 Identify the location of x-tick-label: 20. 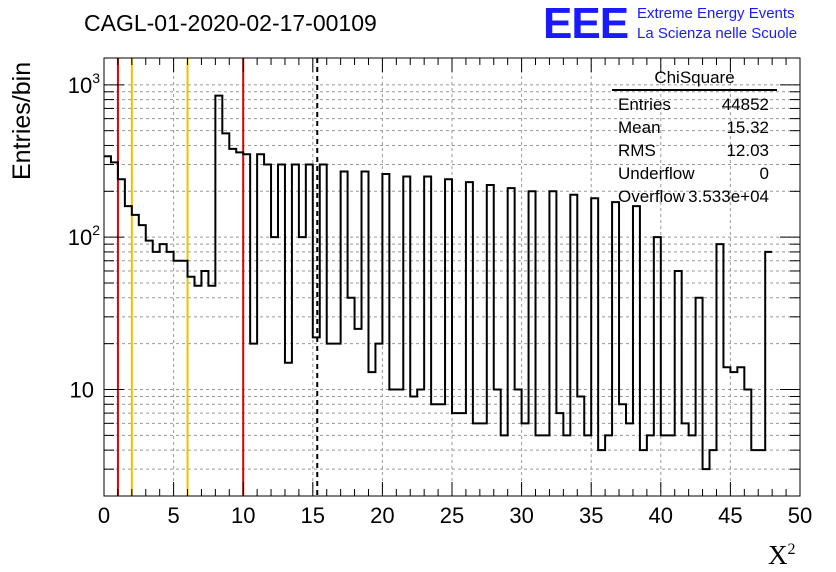
(382, 515).